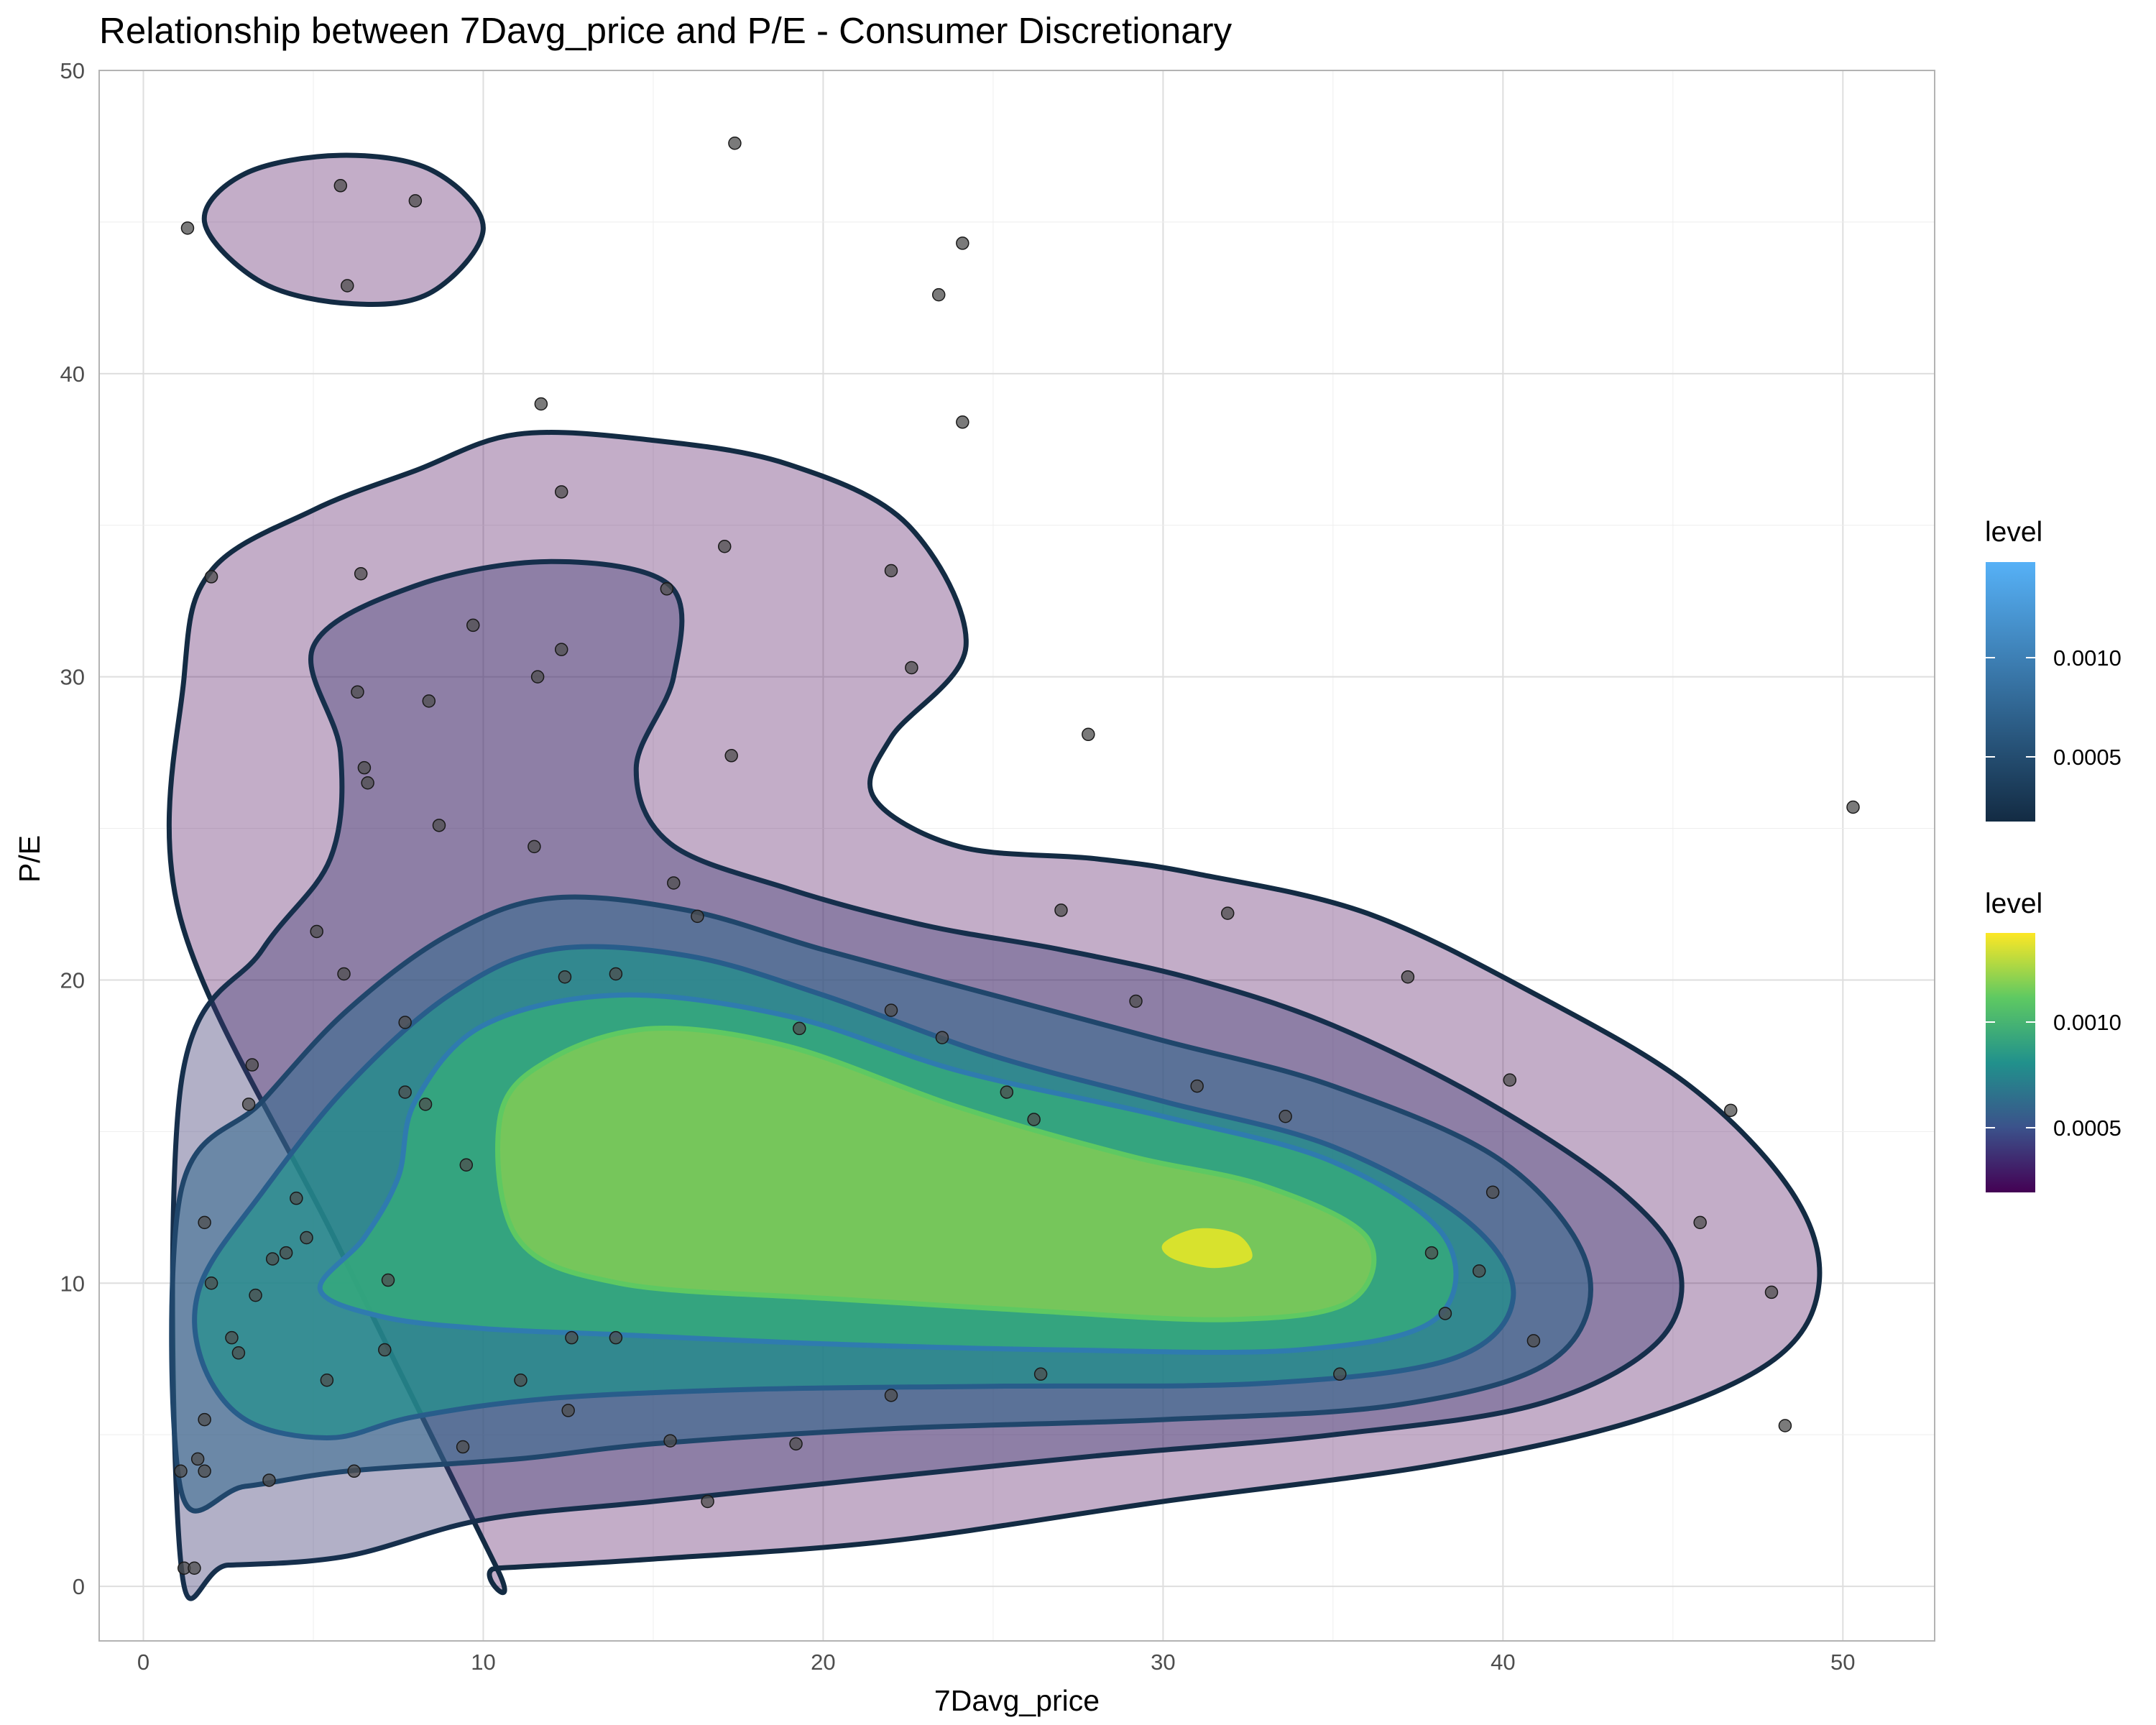 The image size is (2156, 1725). Describe the element at coordinates (2087, 757) in the screenshot. I see `legend-colour-label-low: 0.0005` at that location.